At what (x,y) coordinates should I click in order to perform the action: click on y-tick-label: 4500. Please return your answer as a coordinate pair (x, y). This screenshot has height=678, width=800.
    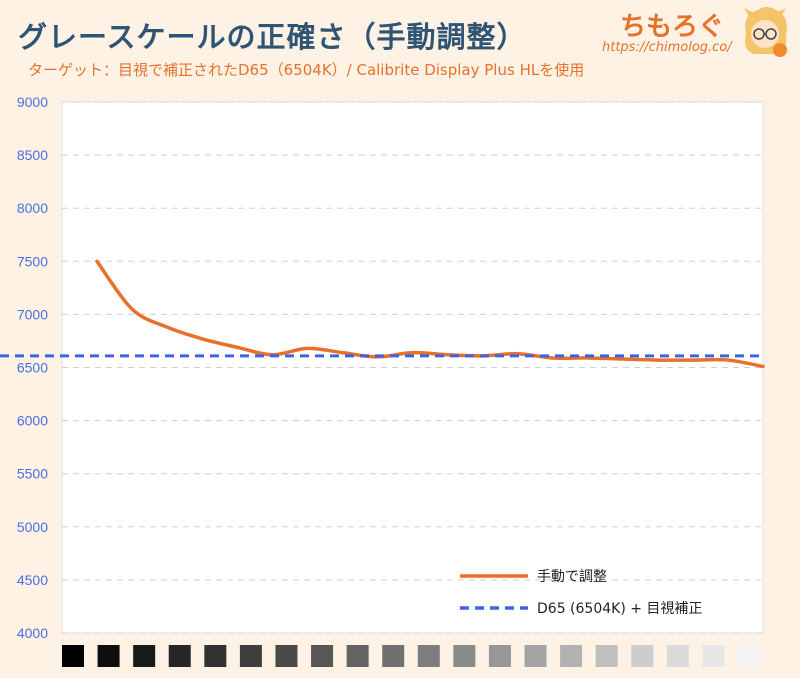
    Looking at the image, I should click on (32, 580).